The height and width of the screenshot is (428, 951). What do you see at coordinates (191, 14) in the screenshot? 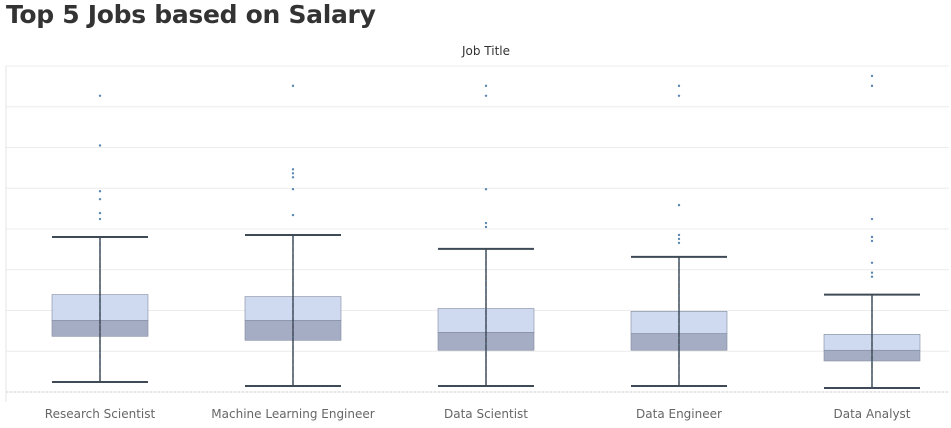
I see `chart-title: Top 5 Jobs based on Salary` at bounding box center [191, 14].